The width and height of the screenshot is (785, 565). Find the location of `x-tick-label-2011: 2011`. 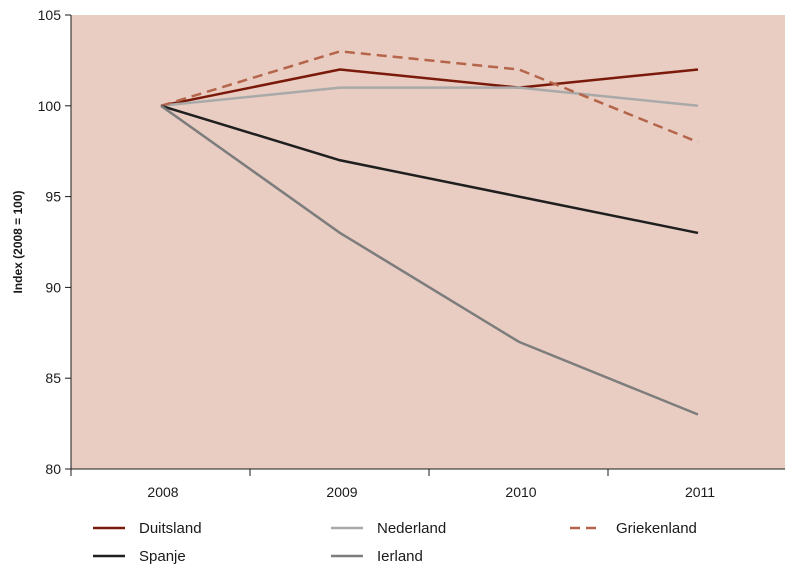

x-tick-label-2011: 2011 is located at coordinates (700, 492).